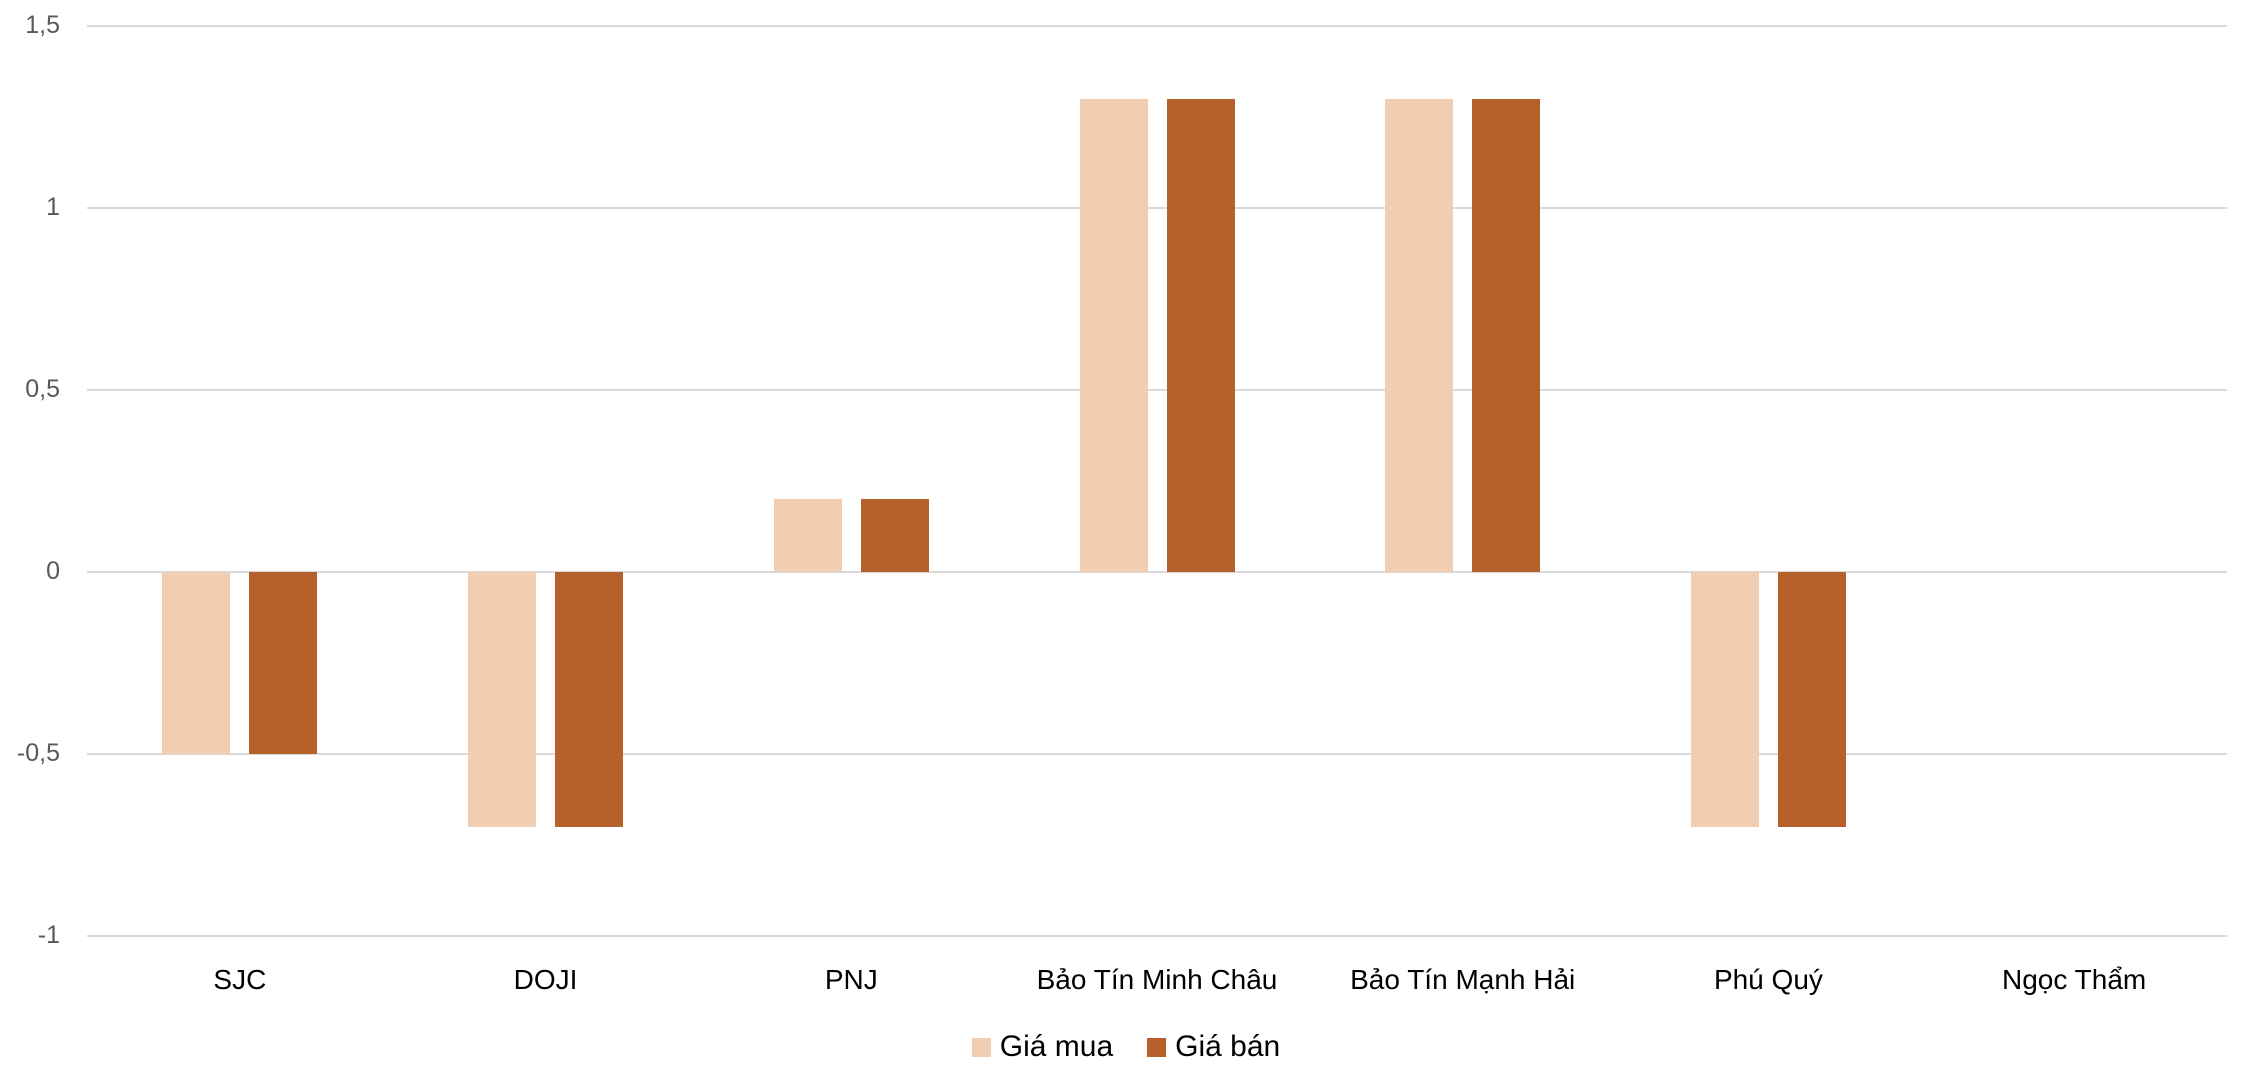 The height and width of the screenshot is (1090, 2252). I want to click on x-tick-label: Ngọc Thẩm, so click(2074, 979).